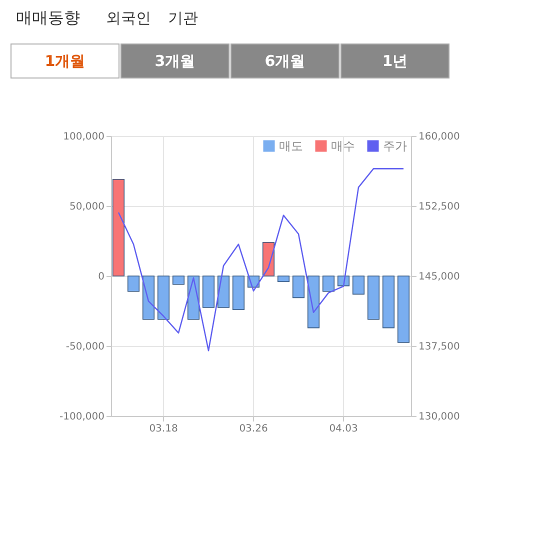  What do you see at coordinates (183, 18) in the screenshot?
I see `text: 기관` at bounding box center [183, 18].